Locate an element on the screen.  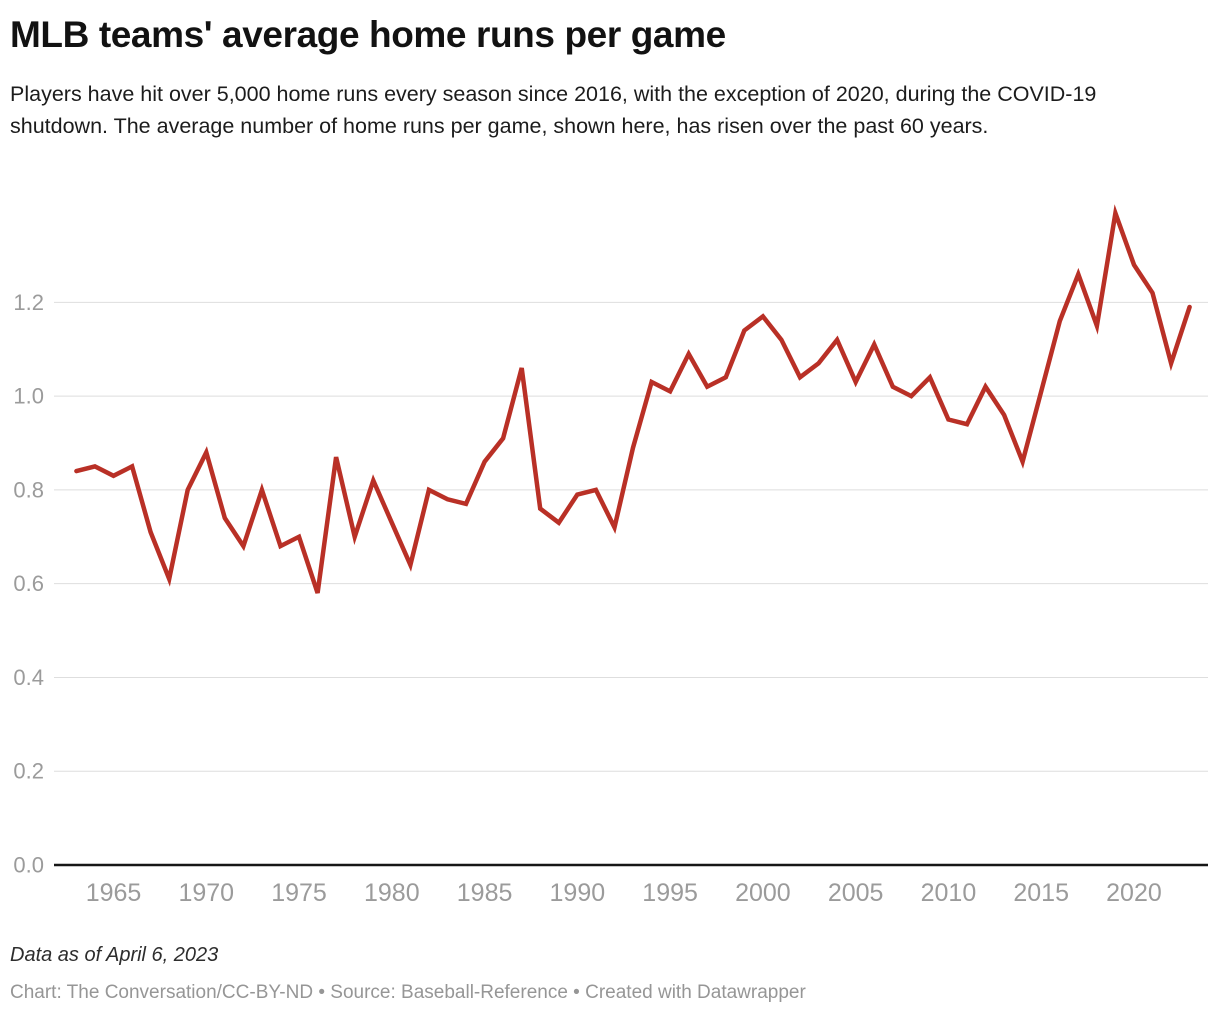
y-tick-label: 0.0 is located at coordinates (28, 865).